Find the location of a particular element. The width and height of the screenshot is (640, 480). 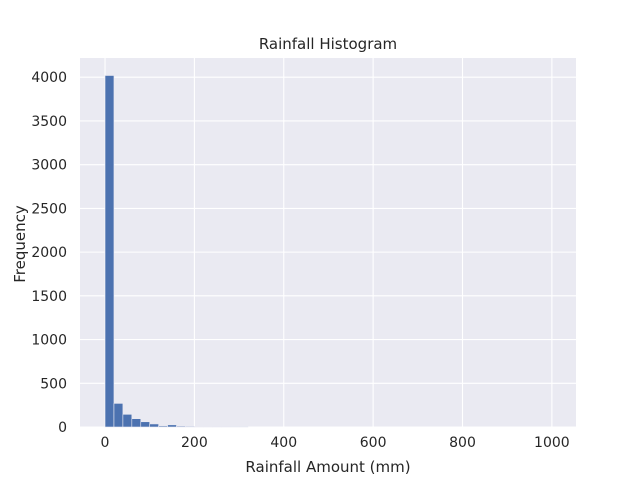

y-tick-label: 3000 is located at coordinates (49, 166).